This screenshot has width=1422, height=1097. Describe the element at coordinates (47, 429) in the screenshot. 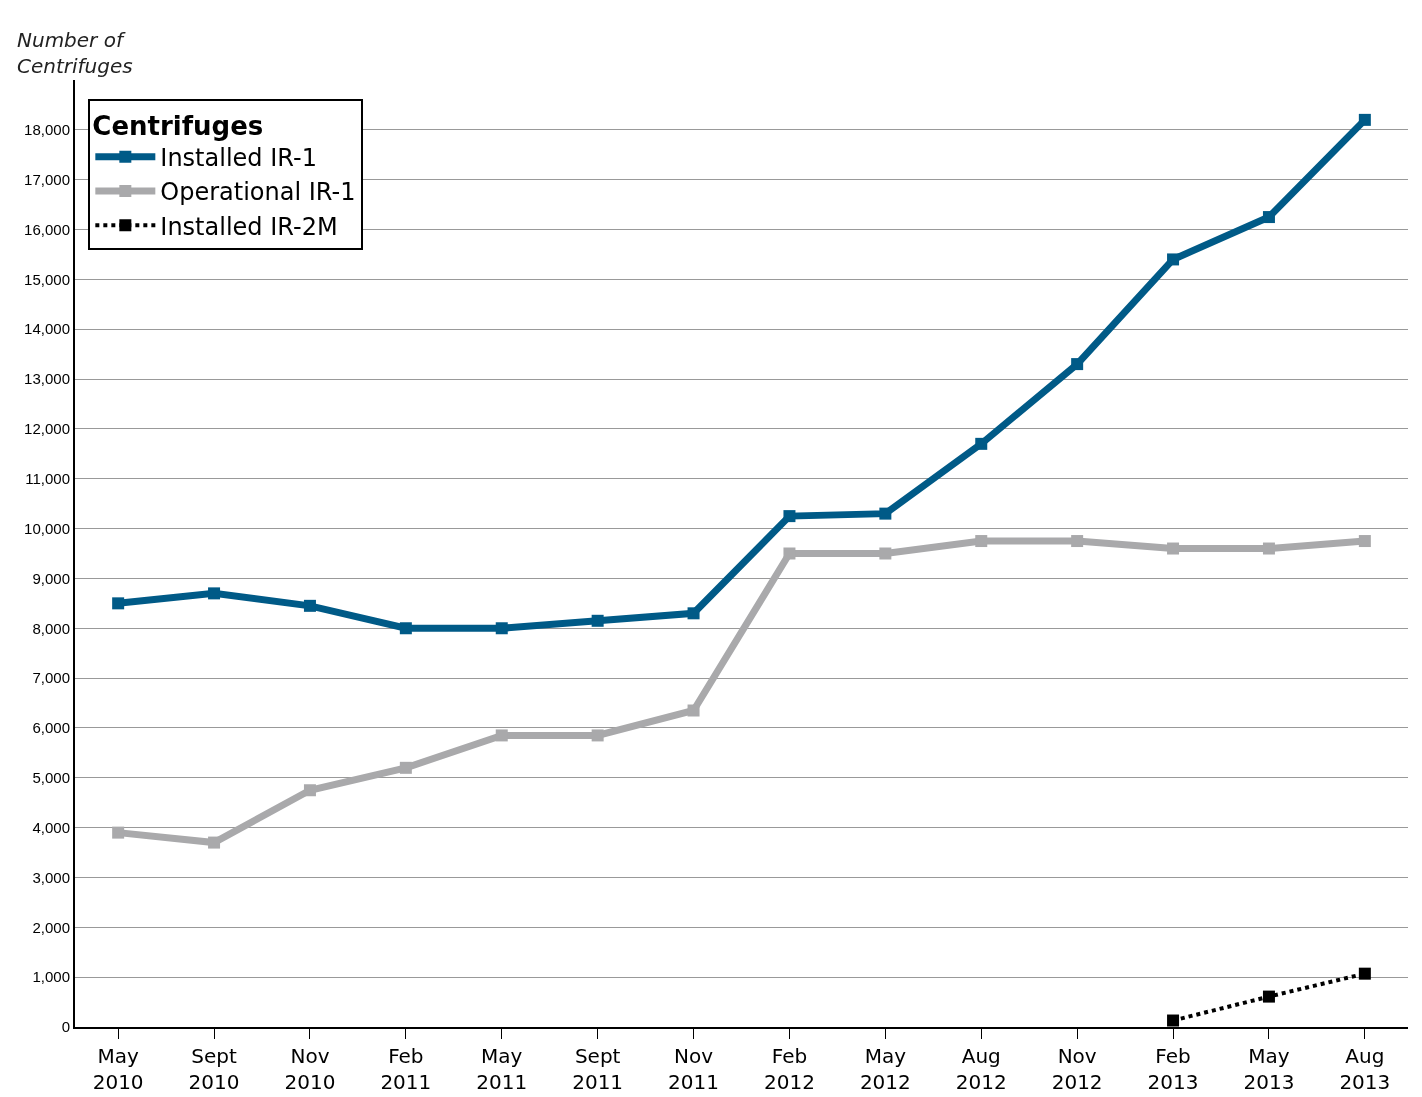

I see `y-tick-label: 12,000` at that location.